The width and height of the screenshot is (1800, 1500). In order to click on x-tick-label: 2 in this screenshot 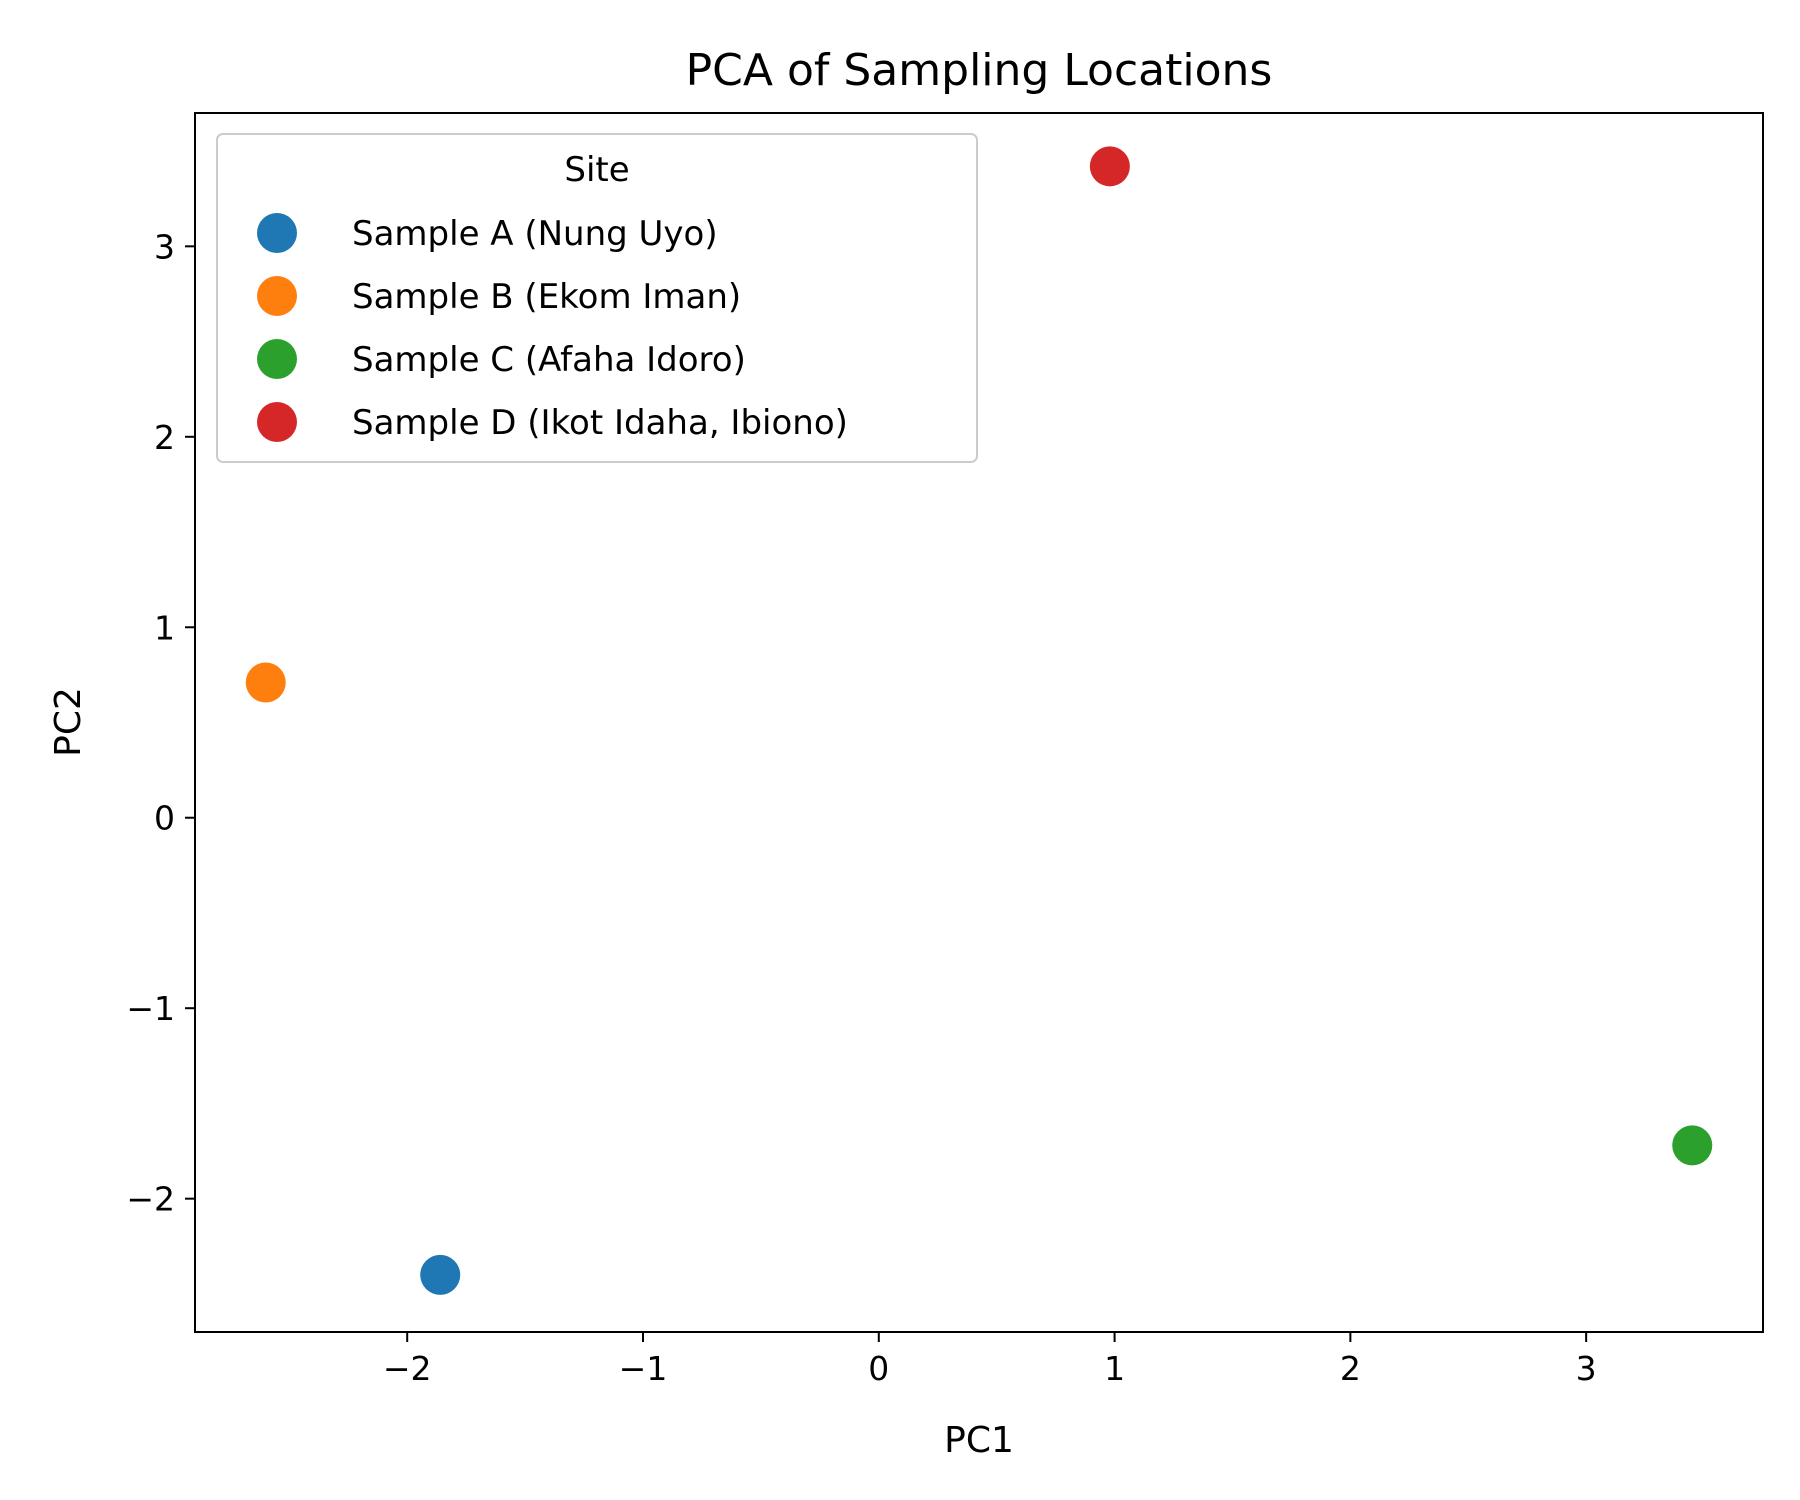, I will do `click(1350, 1368)`.